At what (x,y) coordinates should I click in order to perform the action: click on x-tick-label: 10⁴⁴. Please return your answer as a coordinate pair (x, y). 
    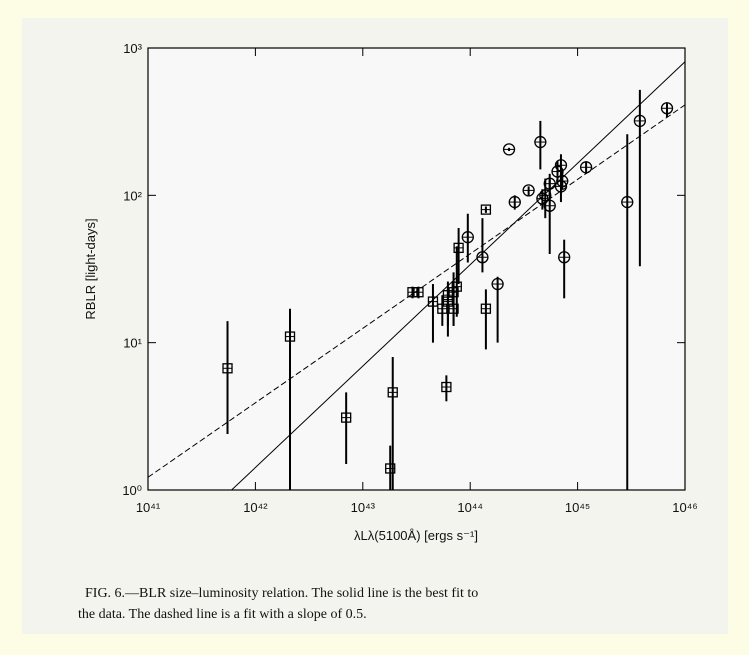
    Looking at the image, I should click on (470, 507).